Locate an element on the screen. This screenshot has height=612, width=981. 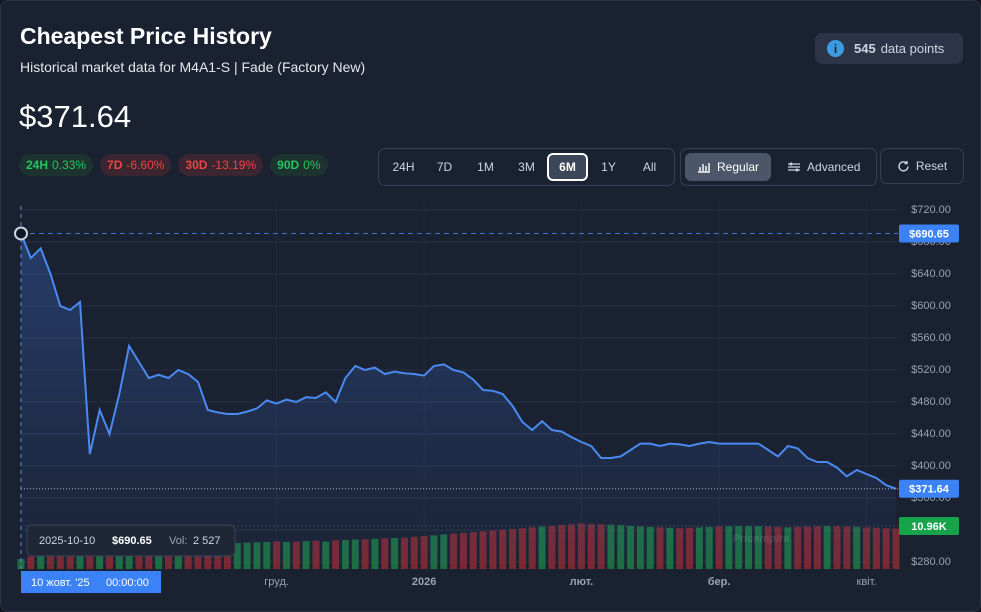
range-button: 6M is located at coordinates (567, 167).